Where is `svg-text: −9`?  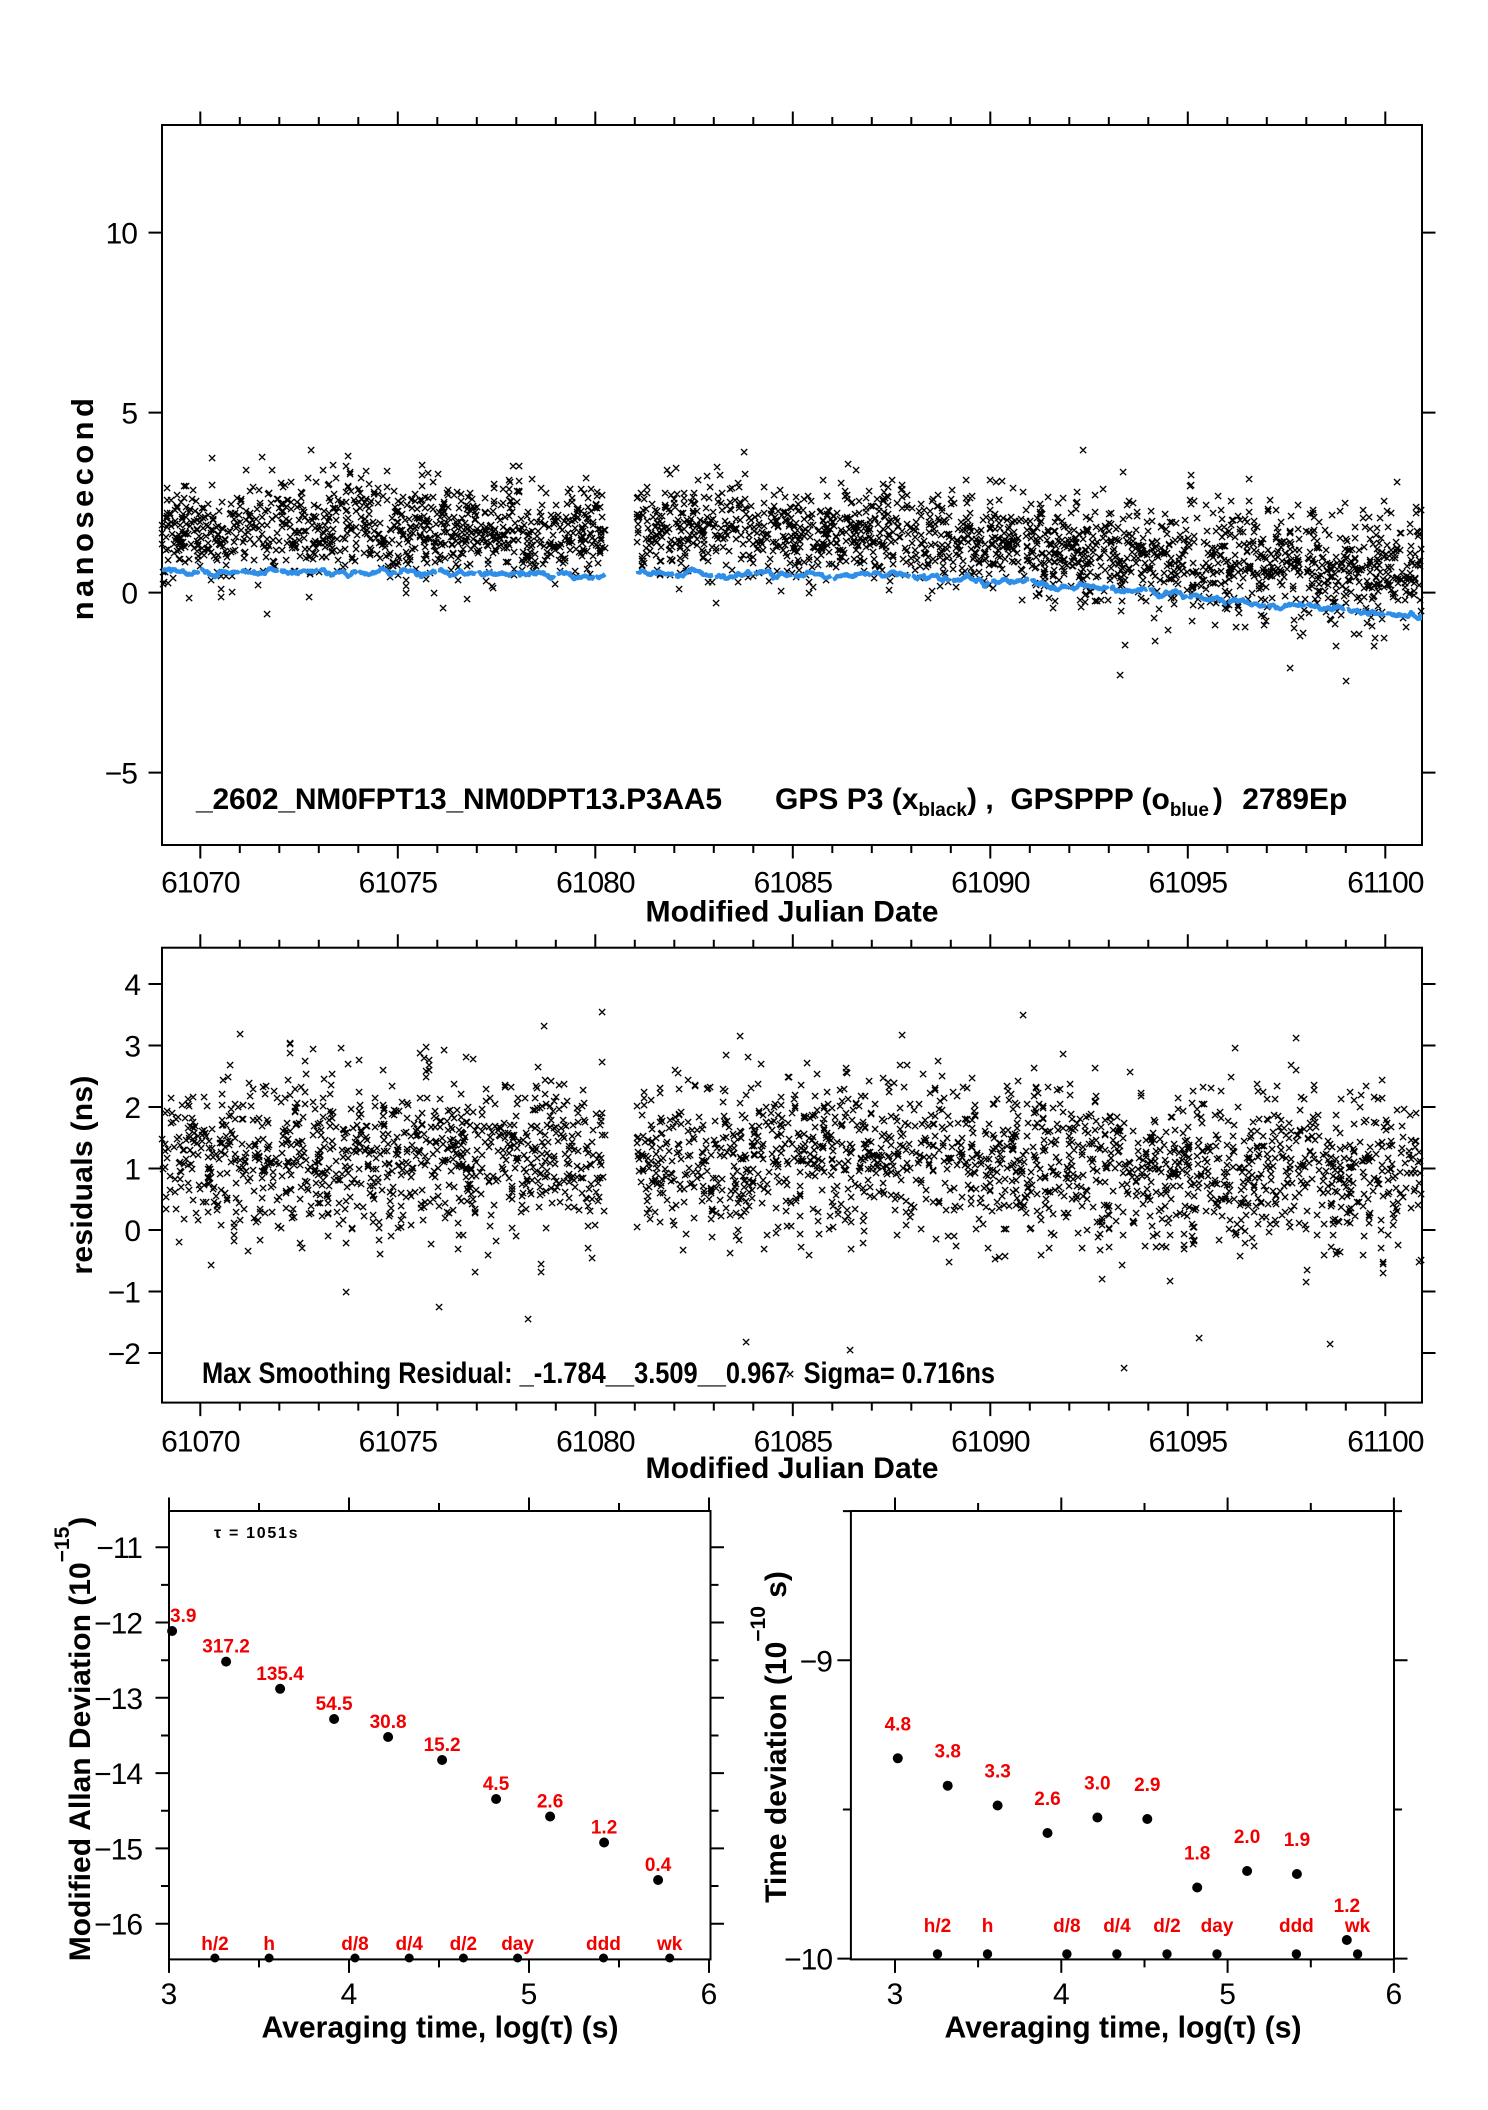
svg-text: −9 is located at coordinates (816, 1661).